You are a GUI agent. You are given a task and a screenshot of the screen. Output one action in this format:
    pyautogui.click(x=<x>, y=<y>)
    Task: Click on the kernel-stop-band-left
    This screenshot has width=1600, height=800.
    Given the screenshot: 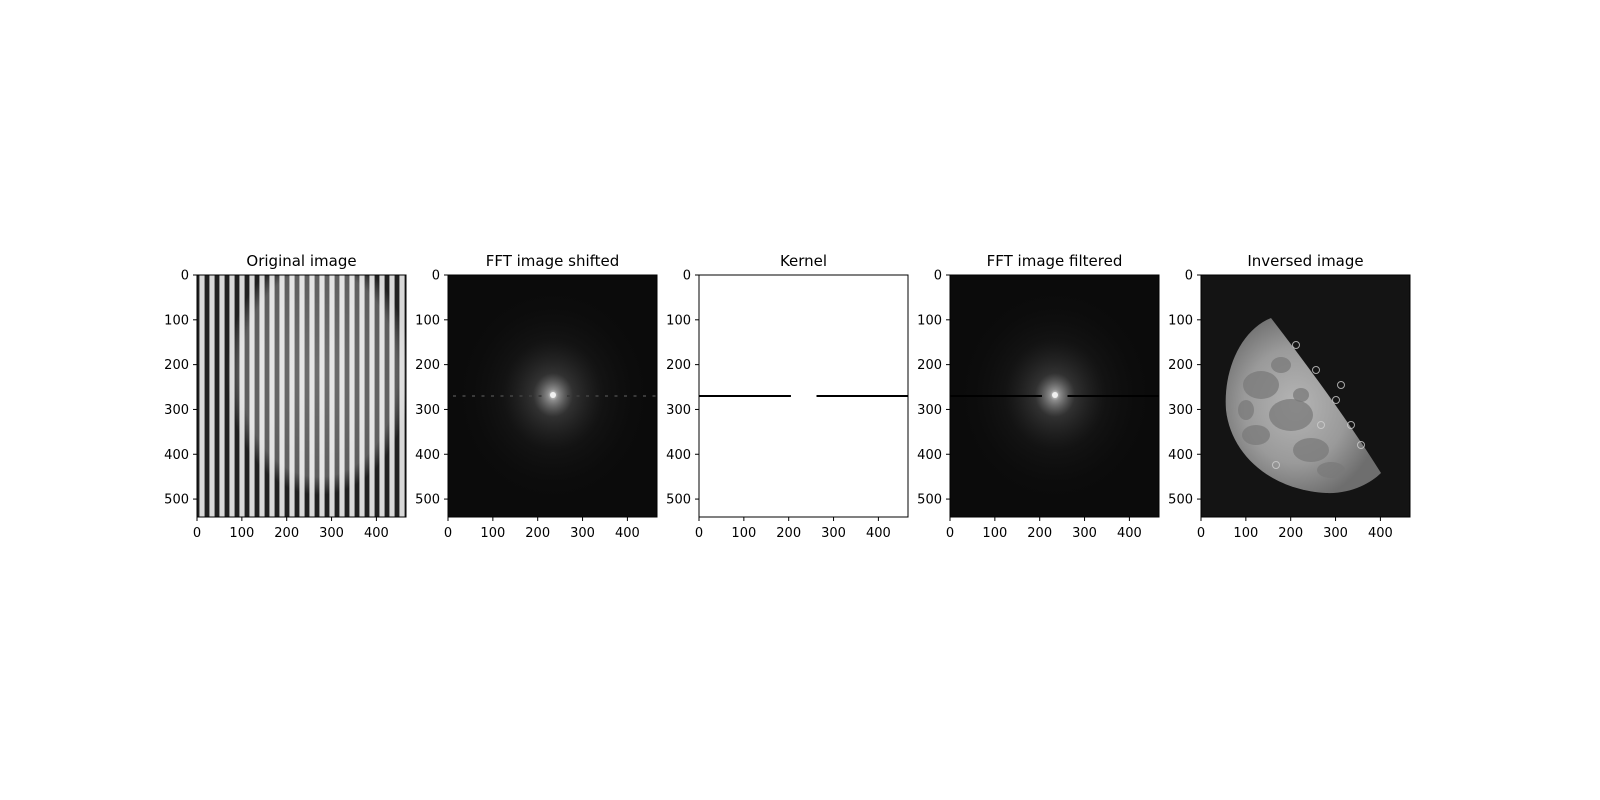 What is the action you would take?
    pyautogui.click(x=745, y=396)
    